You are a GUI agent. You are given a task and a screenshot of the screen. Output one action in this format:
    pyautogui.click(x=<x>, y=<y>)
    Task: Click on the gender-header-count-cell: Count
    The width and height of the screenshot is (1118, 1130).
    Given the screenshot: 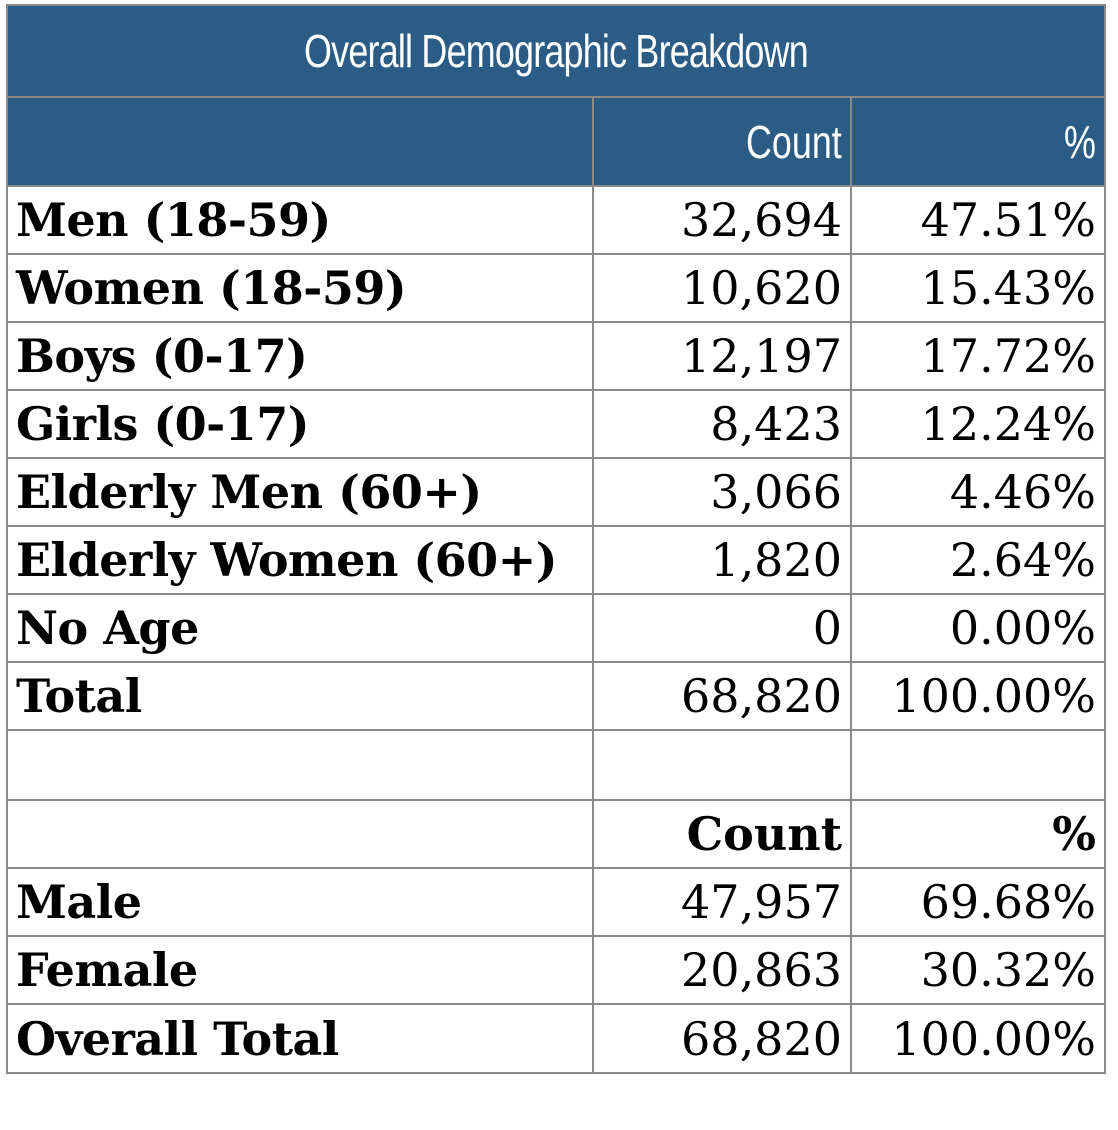 What is the action you would take?
    pyautogui.click(x=722, y=834)
    